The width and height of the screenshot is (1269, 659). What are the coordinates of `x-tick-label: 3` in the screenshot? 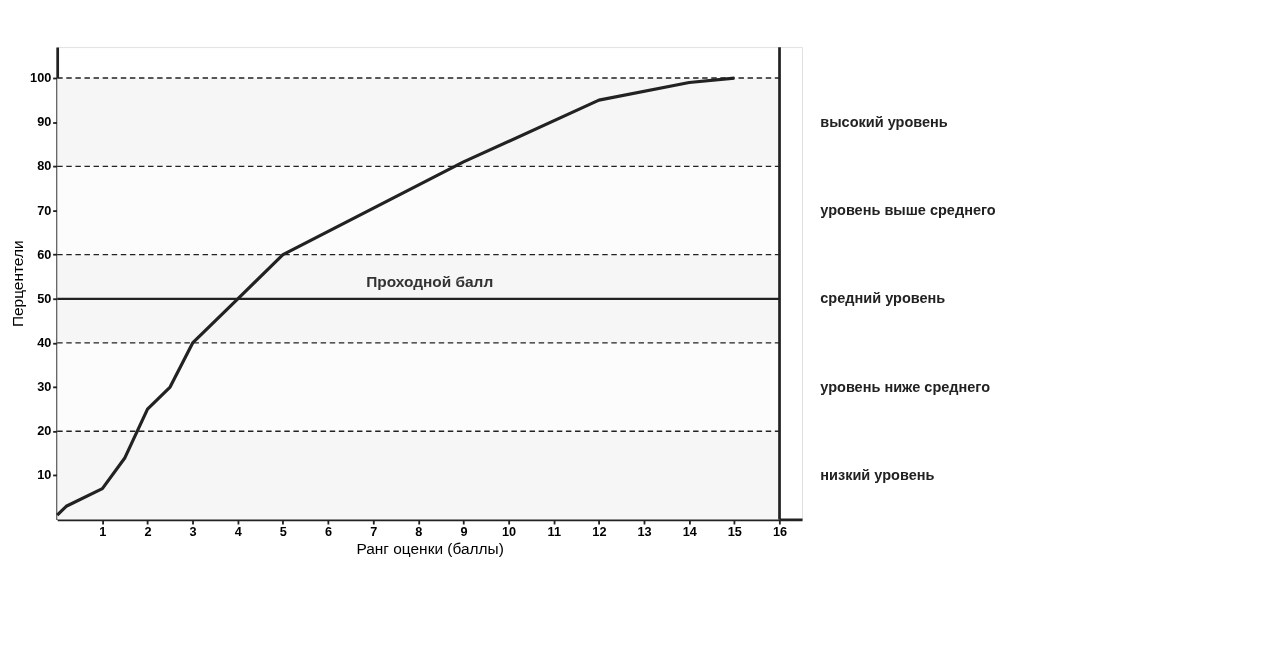 It's located at (193, 532).